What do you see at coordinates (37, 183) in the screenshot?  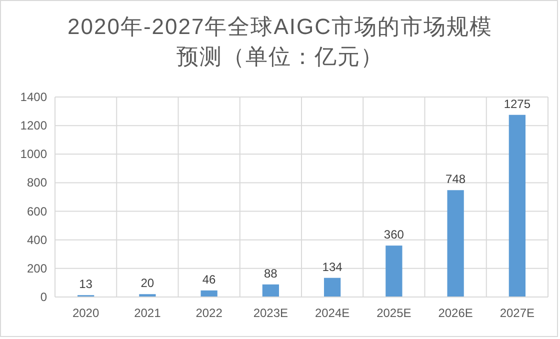 I see `y-tick-label: 800` at bounding box center [37, 183].